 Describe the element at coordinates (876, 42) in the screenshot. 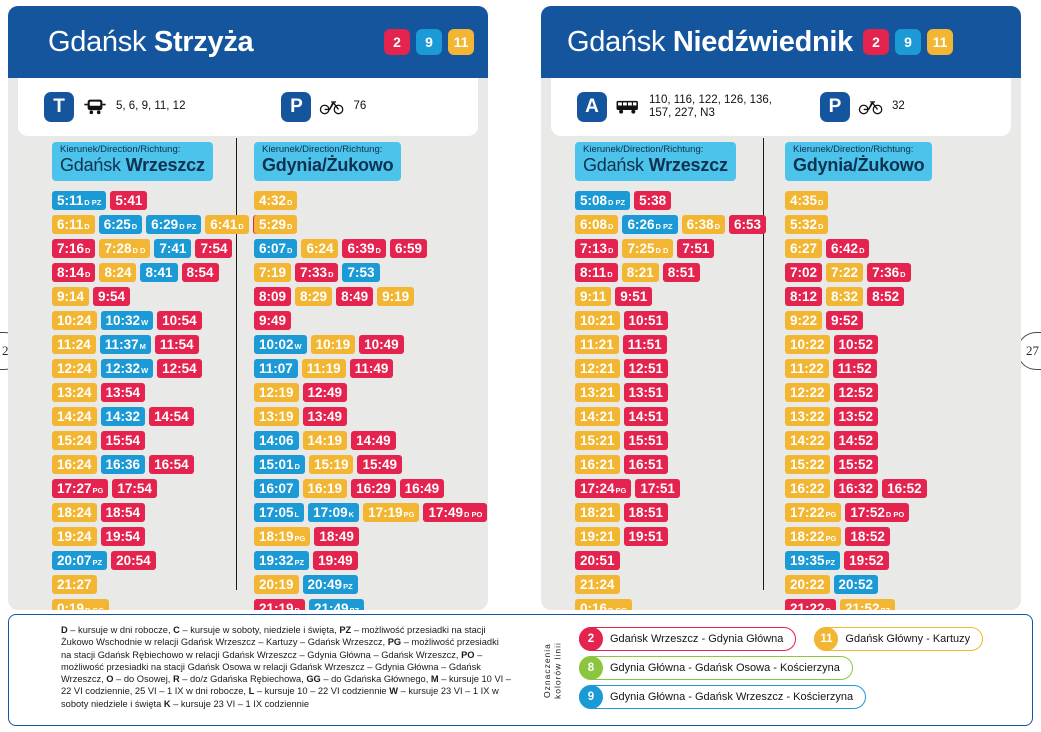

I see `line-badge: 2` at that location.